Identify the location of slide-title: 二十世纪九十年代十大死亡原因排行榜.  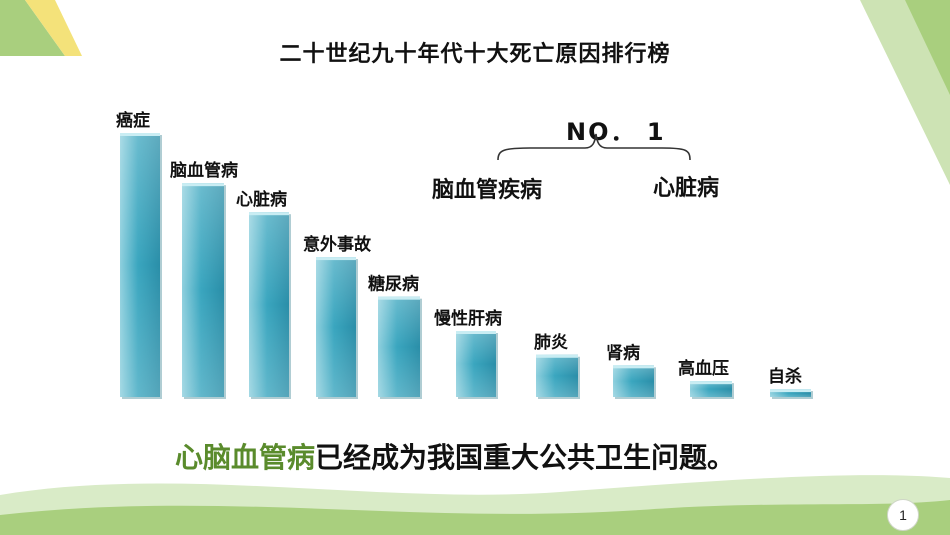
(475, 54).